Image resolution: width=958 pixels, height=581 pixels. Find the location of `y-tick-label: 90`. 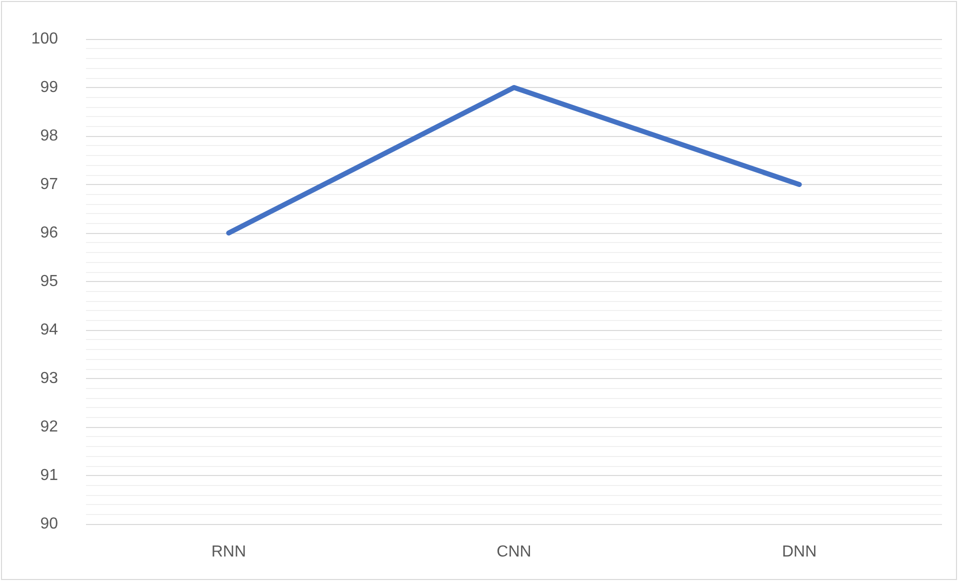

y-tick-label: 90 is located at coordinates (49, 524).